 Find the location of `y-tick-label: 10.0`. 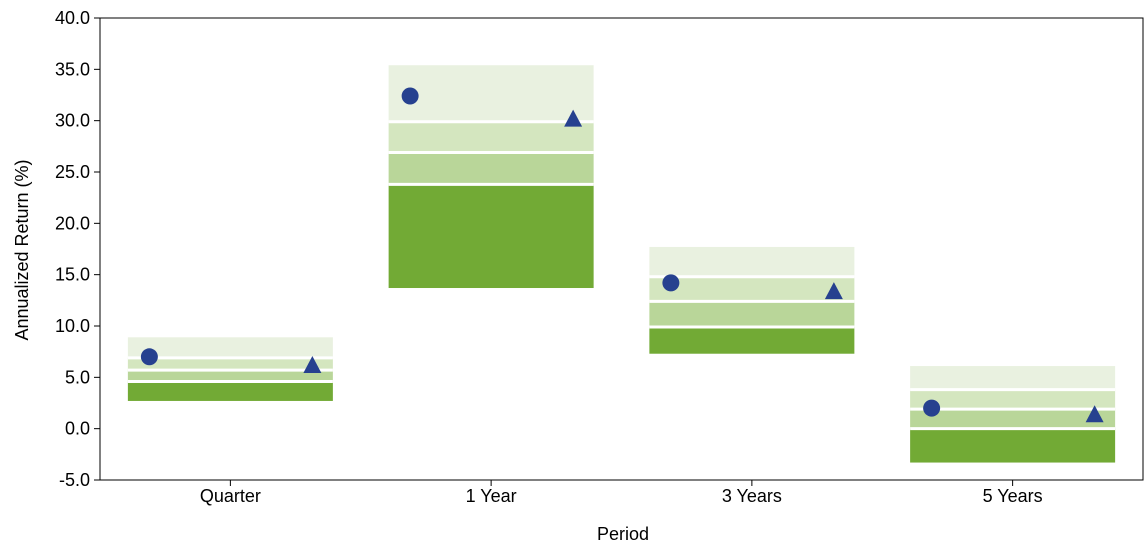

y-tick-label: 10.0 is located at coordinates (72, 326).